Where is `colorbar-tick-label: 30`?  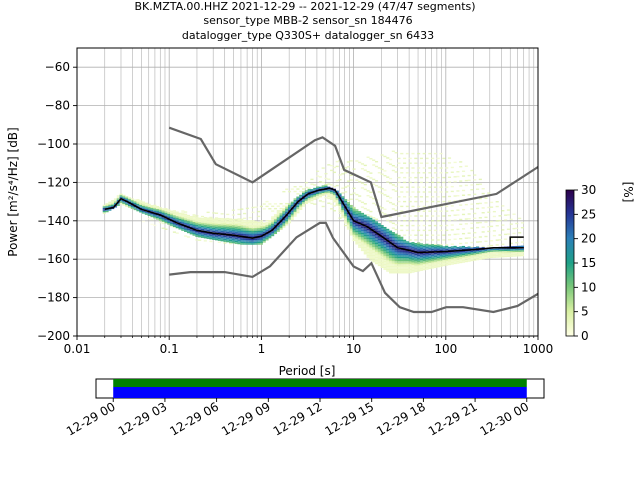 colorbar-tick-label: 30 is located at coordinates (588, 190).